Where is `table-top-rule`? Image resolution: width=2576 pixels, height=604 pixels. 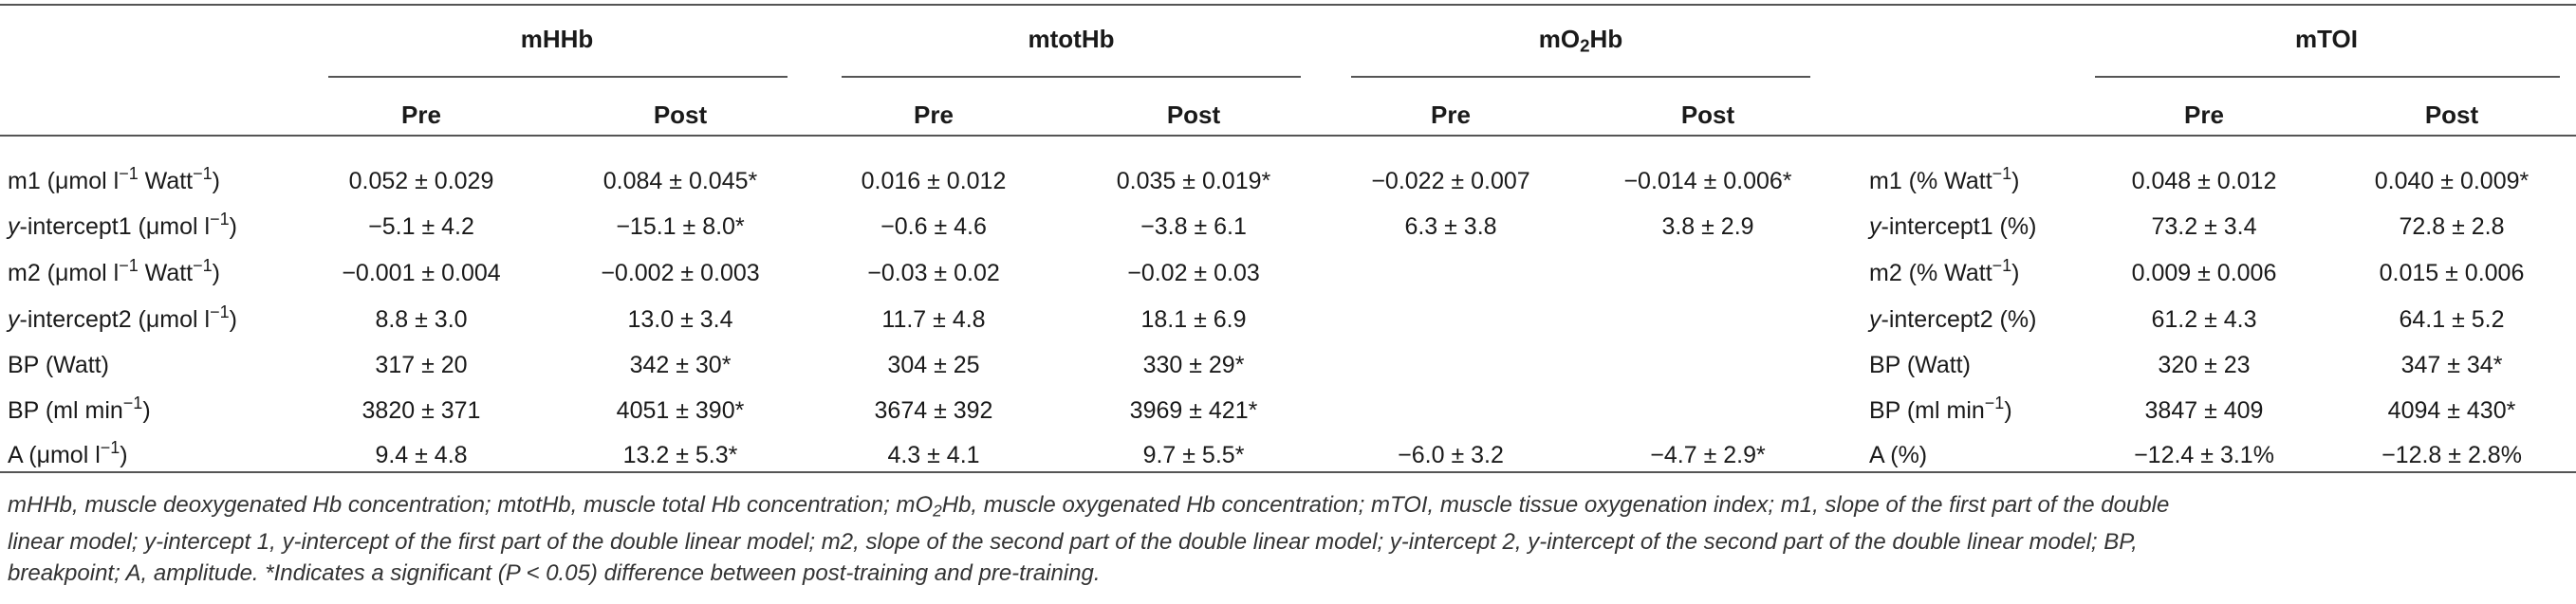
table-top-rule is located at coordinates (1288, 5).